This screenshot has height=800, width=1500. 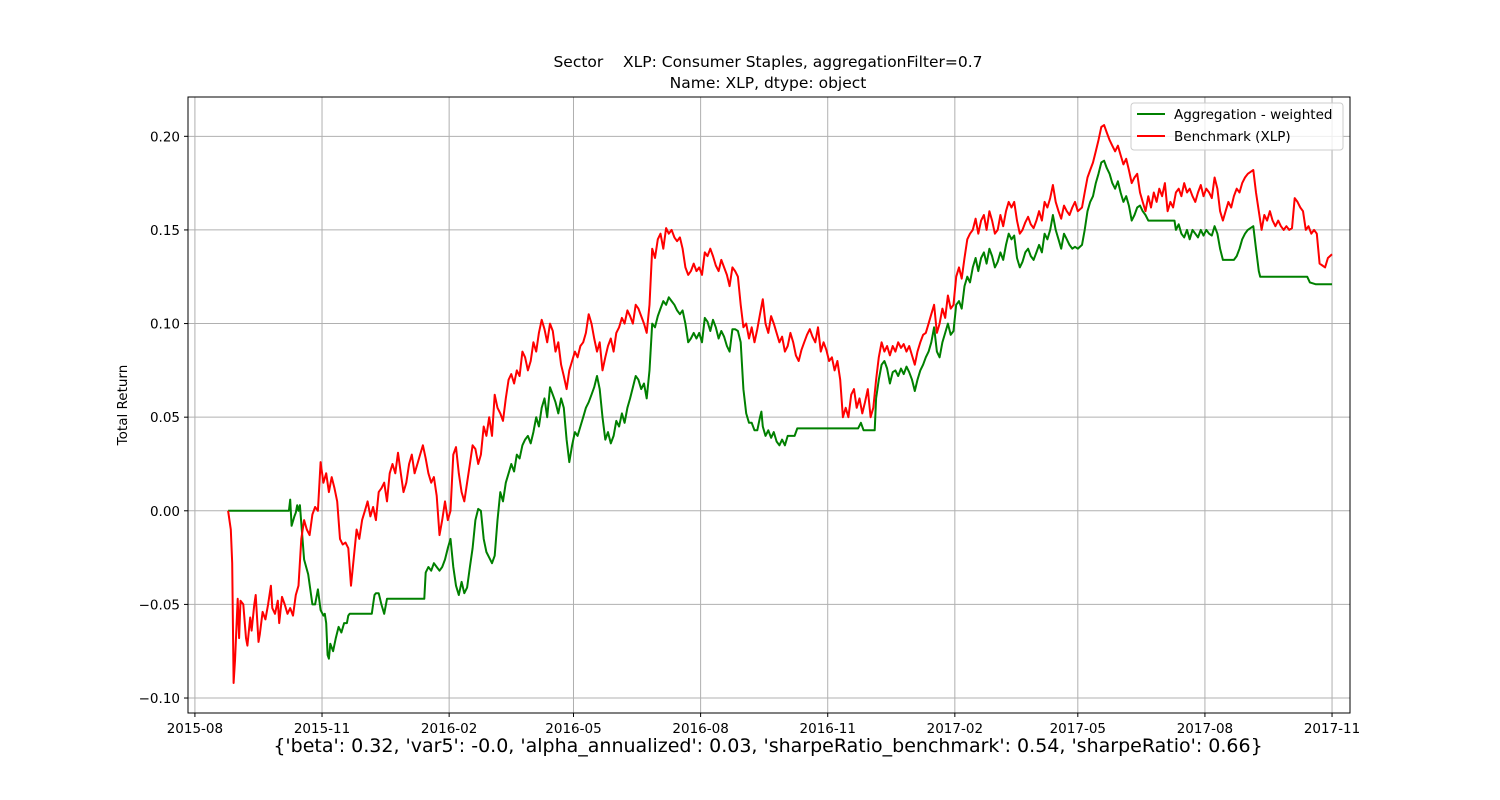 What do you see at coordinates (1232, 137) in the screenshot?
I see `legend-label-benchmark: Benchmark (XLP)` at bounding box center [1232, 137].